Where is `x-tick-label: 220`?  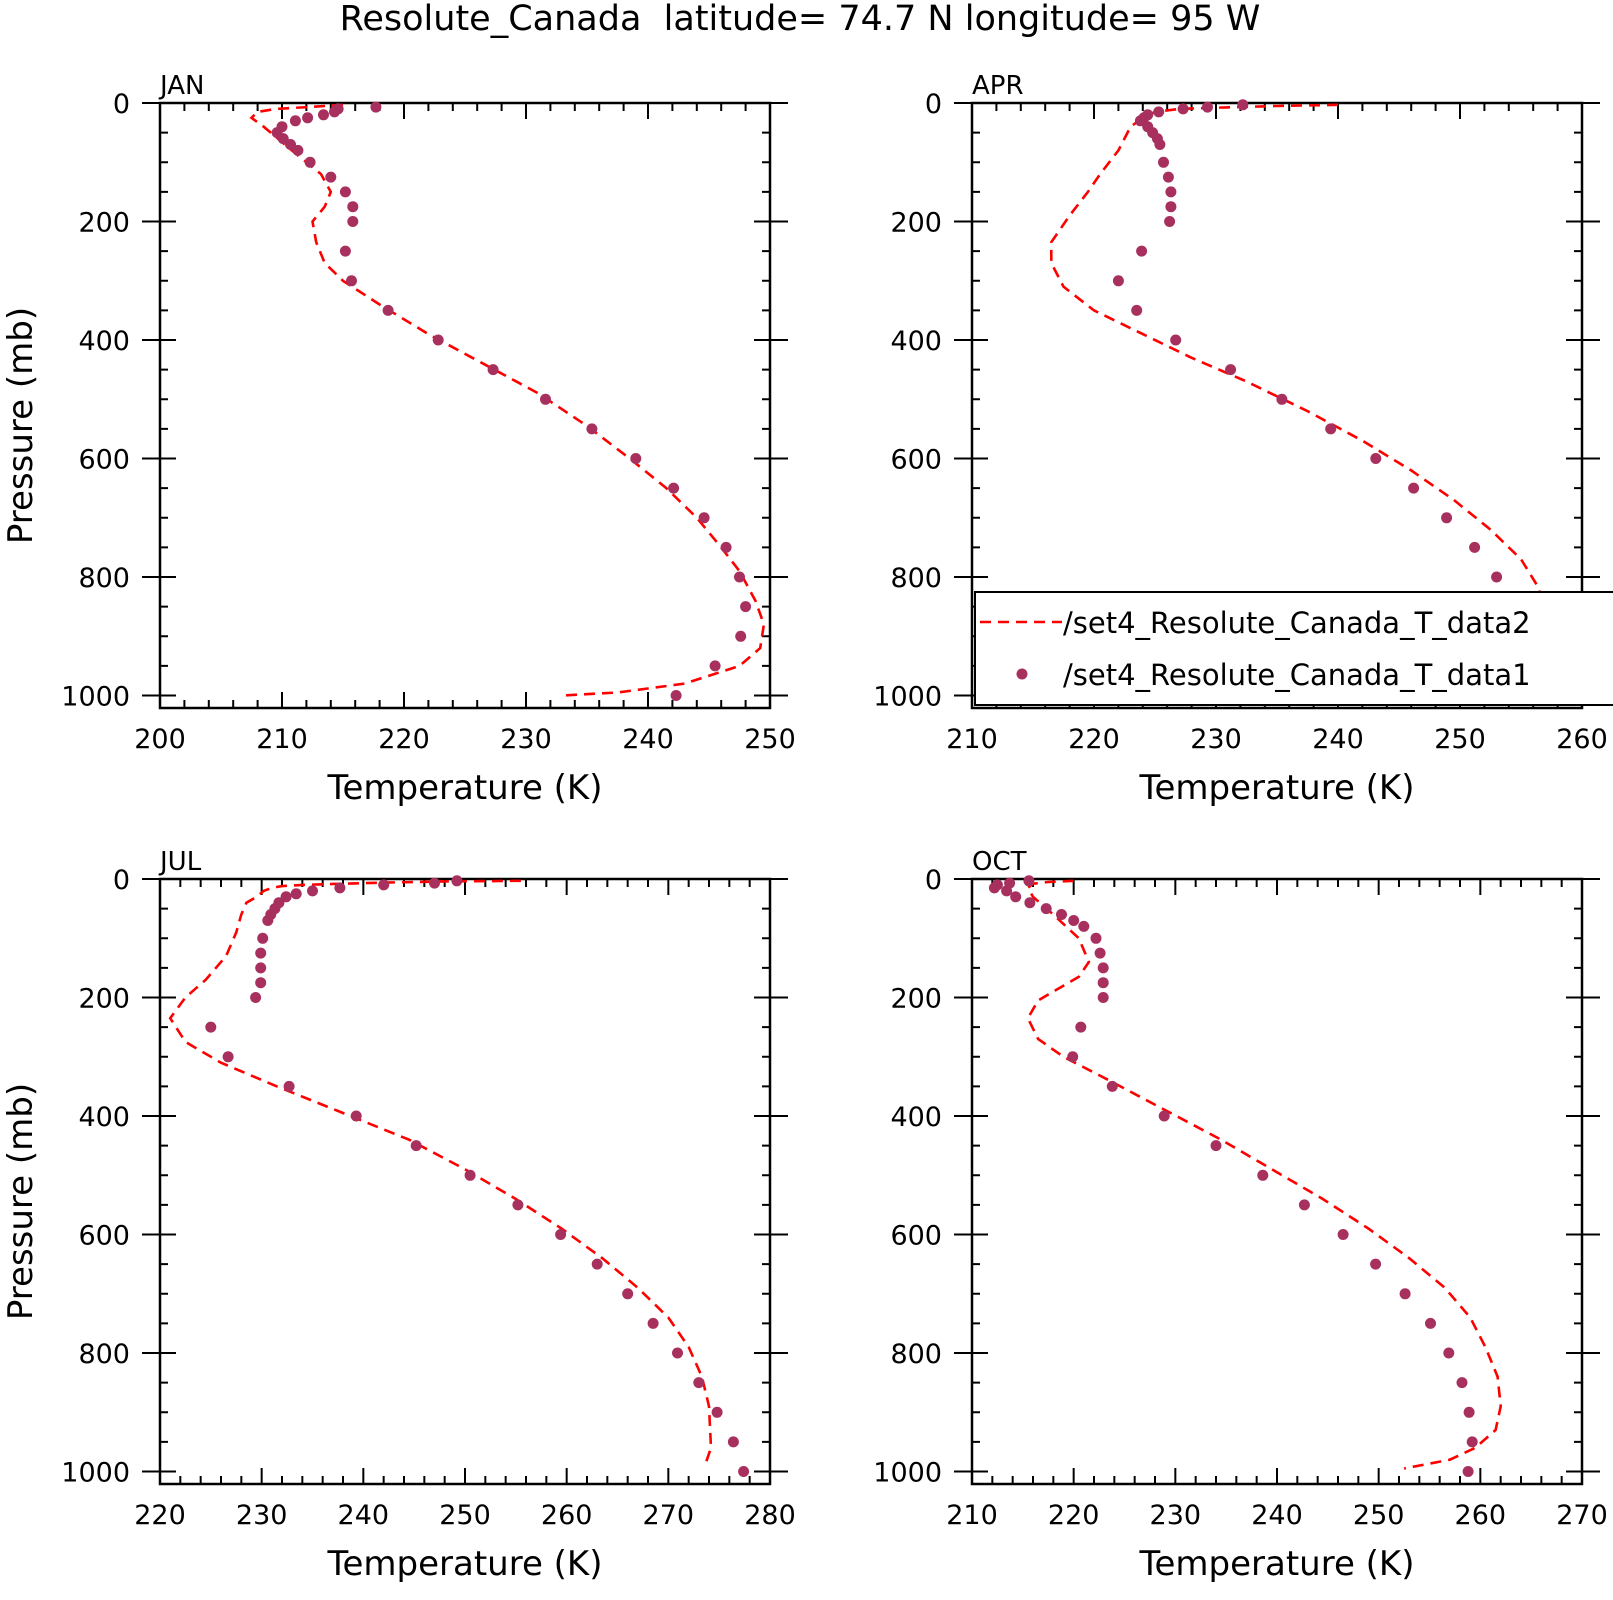 x-tick-label: 220 is located at coordinates (160, 1515).